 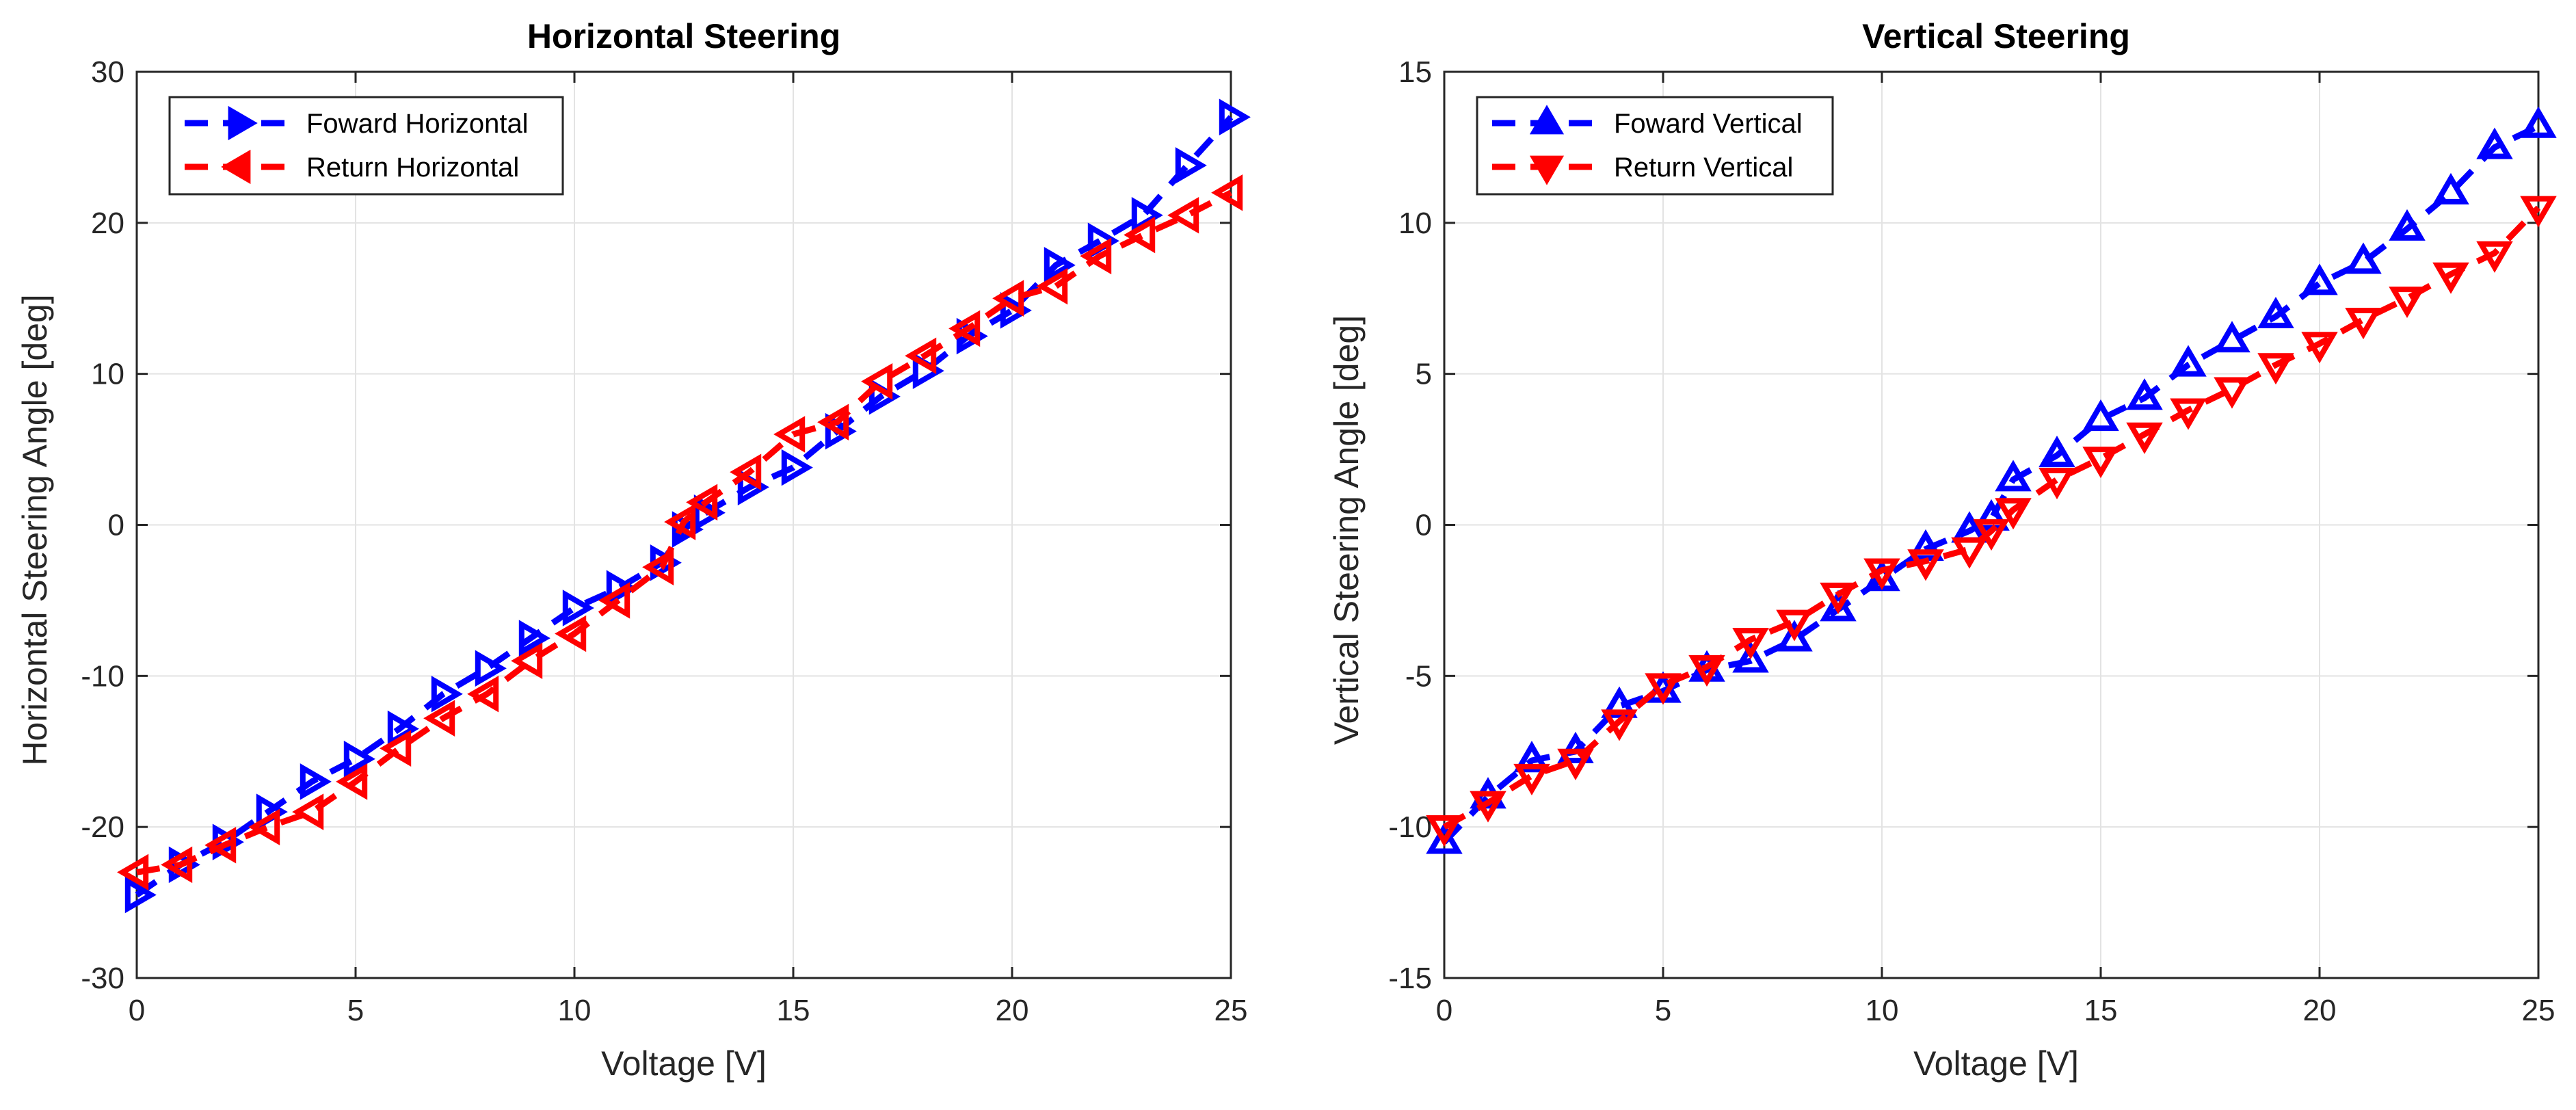 What do you see at coordinates (102, 978) in the screenshot?
I see `y-tick-label: -30` at bounding box center [102, 978].